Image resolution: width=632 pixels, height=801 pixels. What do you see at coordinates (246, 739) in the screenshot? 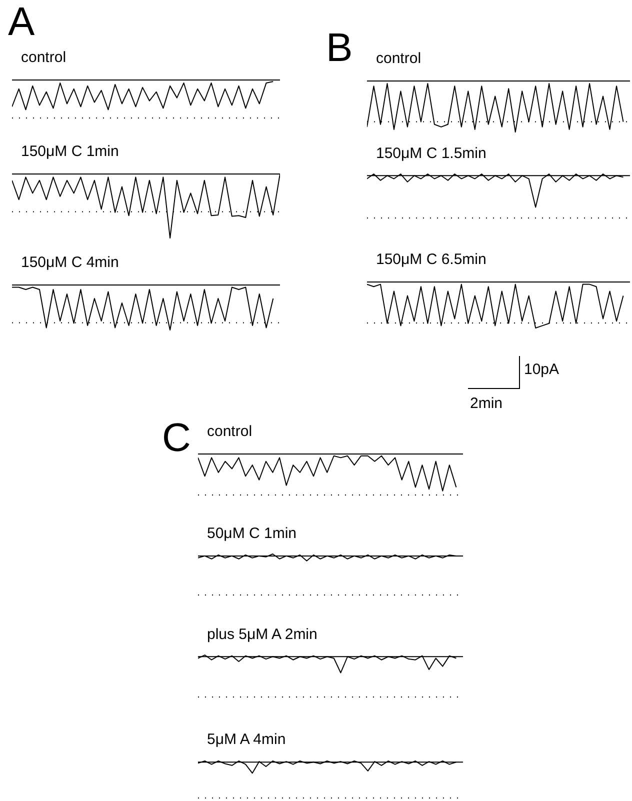
I see `chart-title: 5μM A 4min` at bounding box center [246, 739].